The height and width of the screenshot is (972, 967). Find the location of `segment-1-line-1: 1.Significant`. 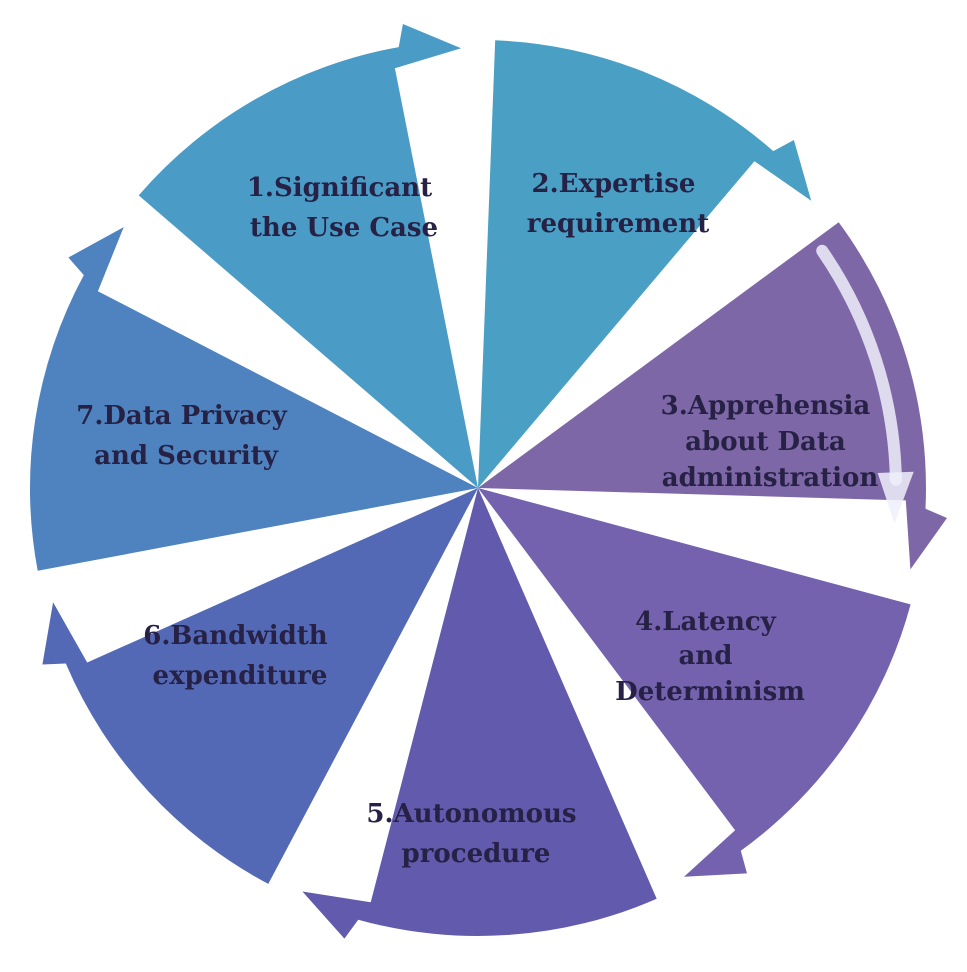

segment-1-line-1: 1.Significant is located at coordinates (339, 188).